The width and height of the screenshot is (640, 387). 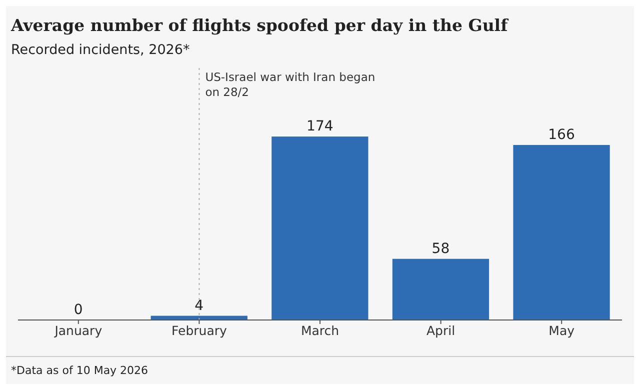 I want to click on x-tick-label: March, so click(x=320, y=330).